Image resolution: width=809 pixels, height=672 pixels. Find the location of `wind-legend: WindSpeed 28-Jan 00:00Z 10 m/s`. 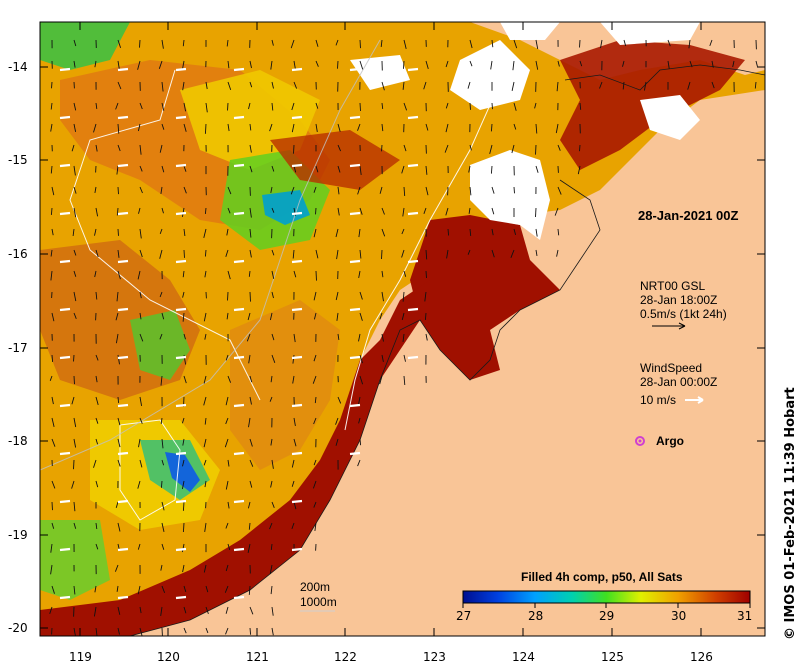

wind-legend: WindSpeed 28-Jan 00:00Z 10 m/s is located at coordinates (678, 384).